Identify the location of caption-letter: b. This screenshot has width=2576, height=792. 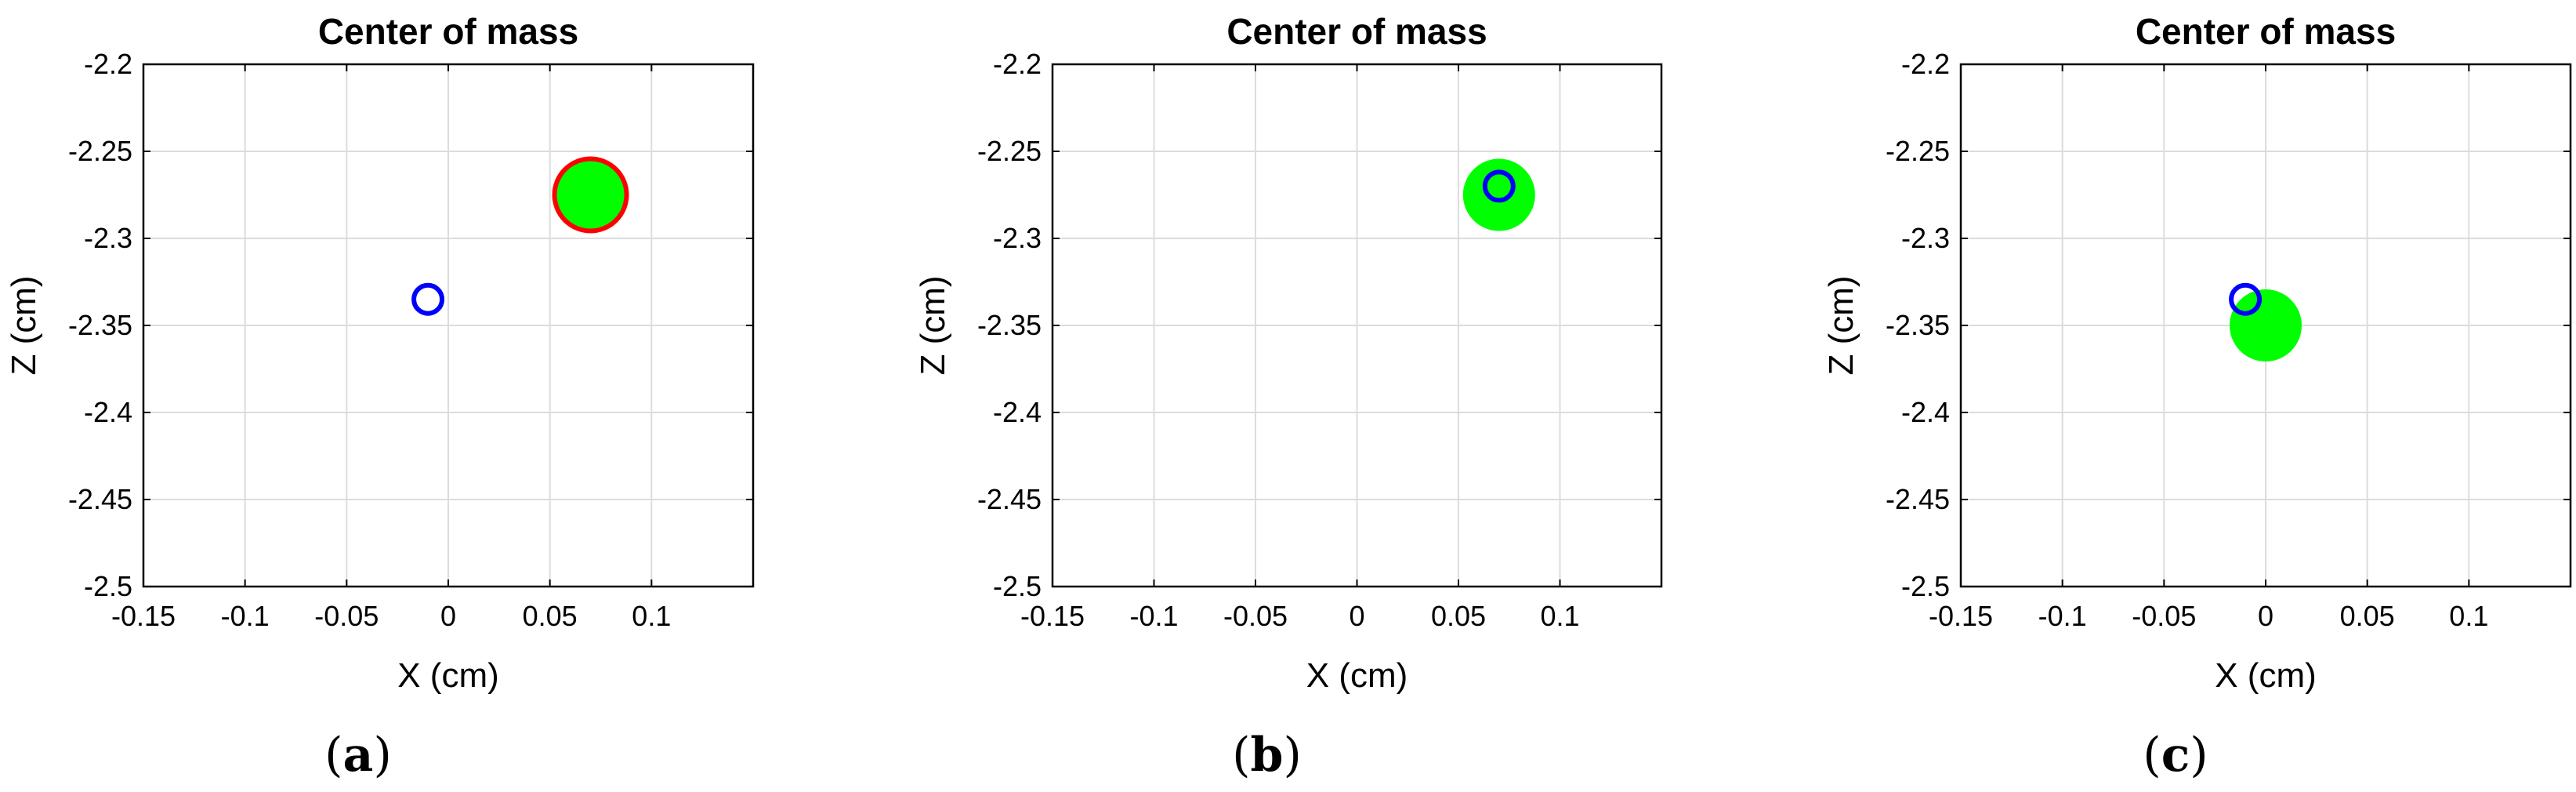
(1267, 756).